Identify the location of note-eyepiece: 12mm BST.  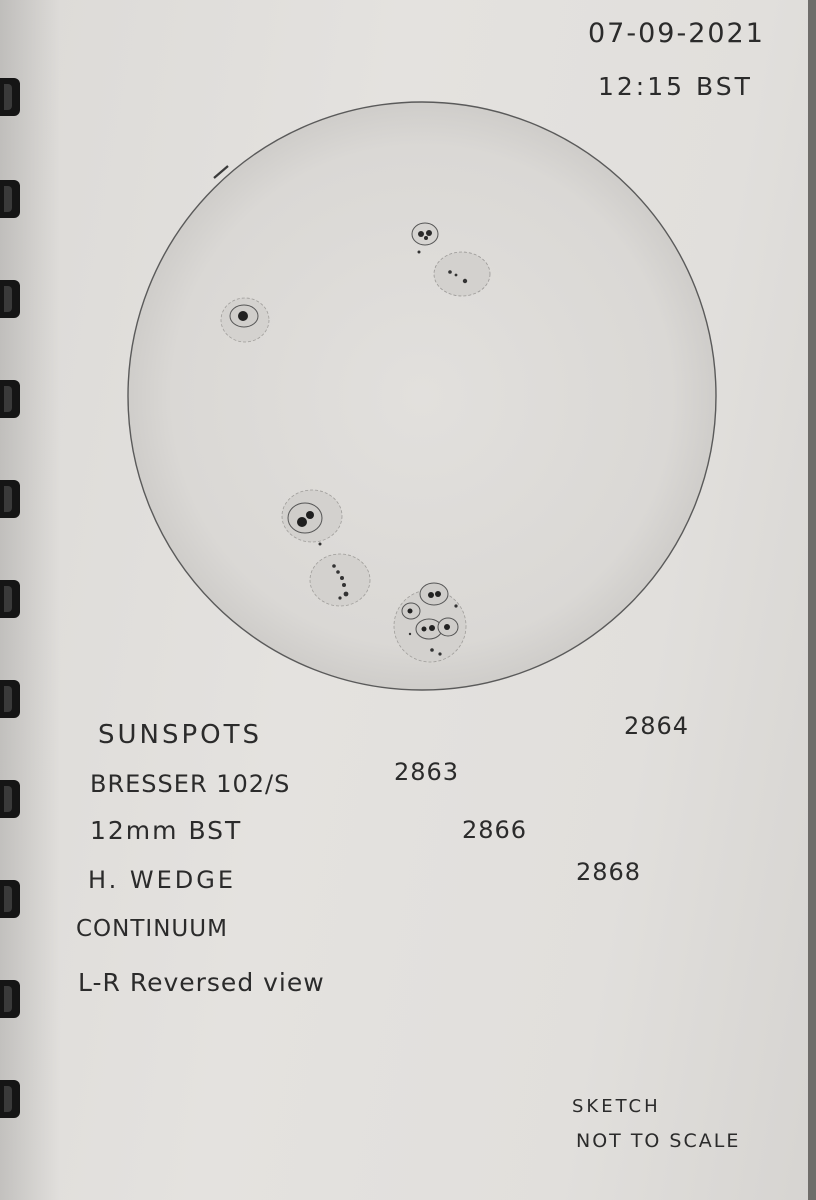
(166, 830).